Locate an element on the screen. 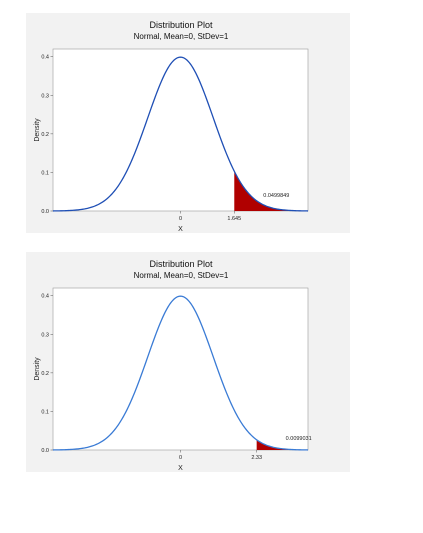 The width and height of the screenshot is (423, 533). x-tick-label: 2.33 is located at coordinates (256, 458).